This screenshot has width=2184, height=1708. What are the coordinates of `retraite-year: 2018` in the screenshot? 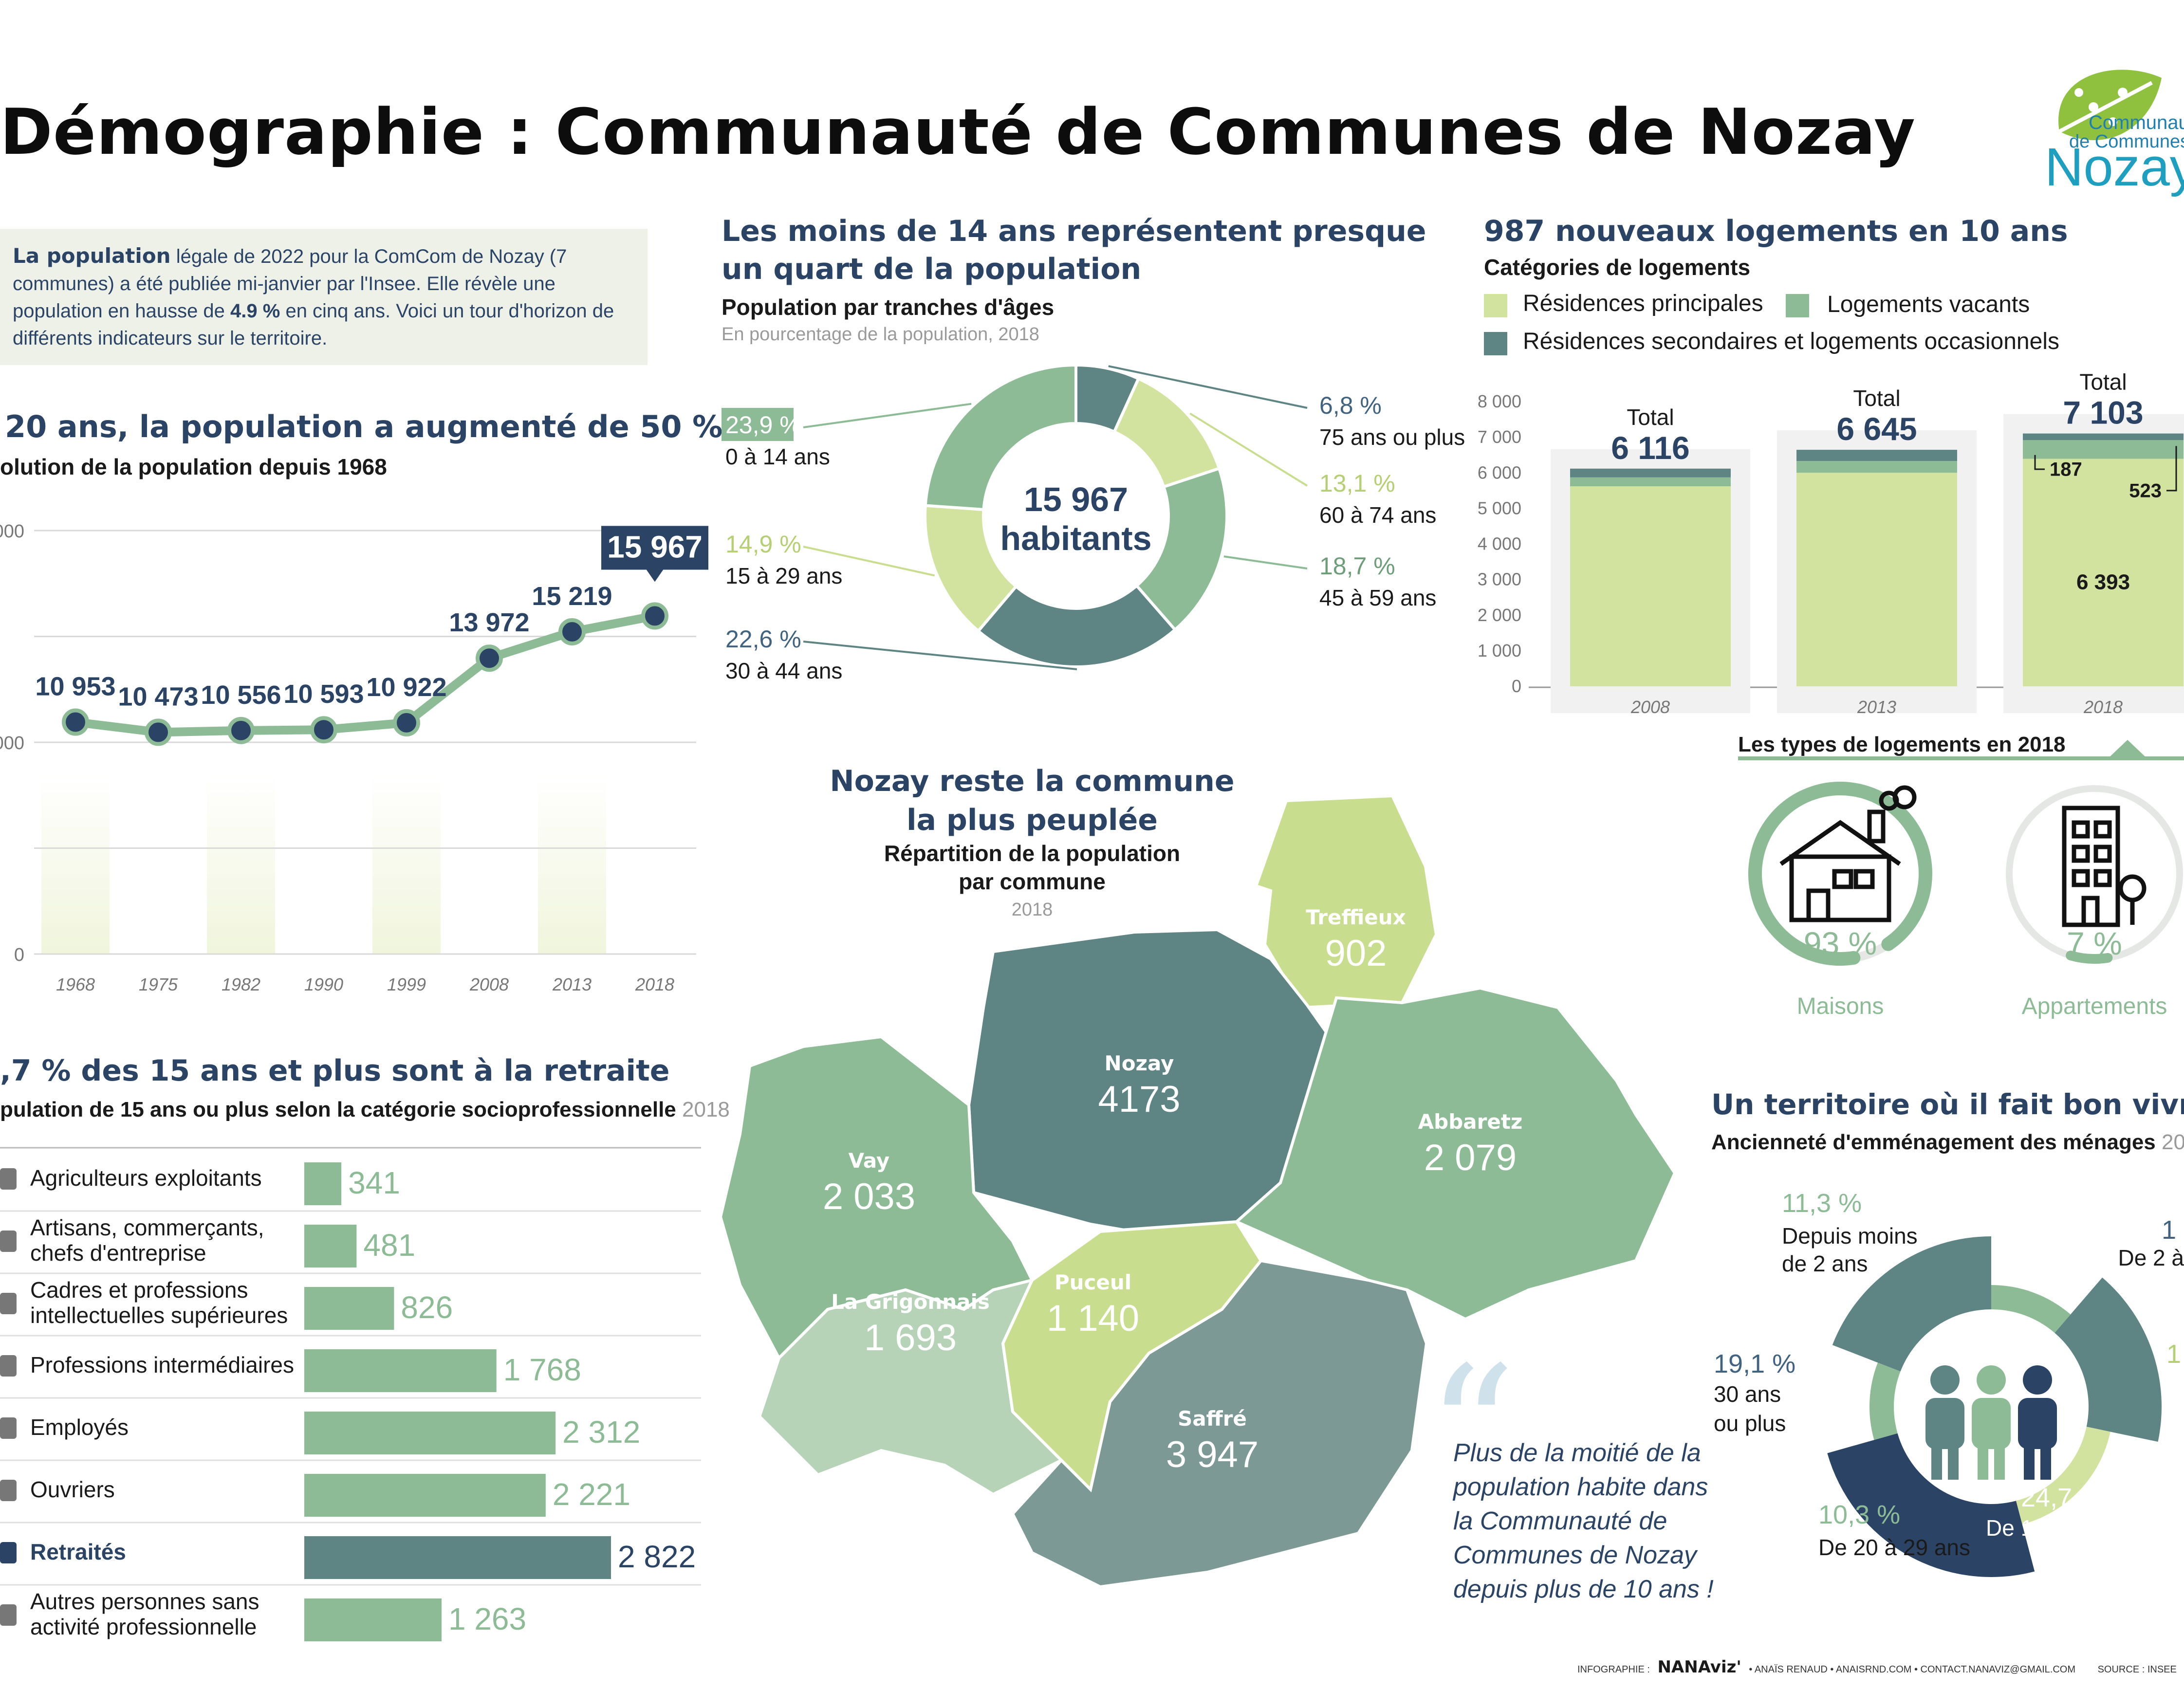 It's located at (706, 1109).